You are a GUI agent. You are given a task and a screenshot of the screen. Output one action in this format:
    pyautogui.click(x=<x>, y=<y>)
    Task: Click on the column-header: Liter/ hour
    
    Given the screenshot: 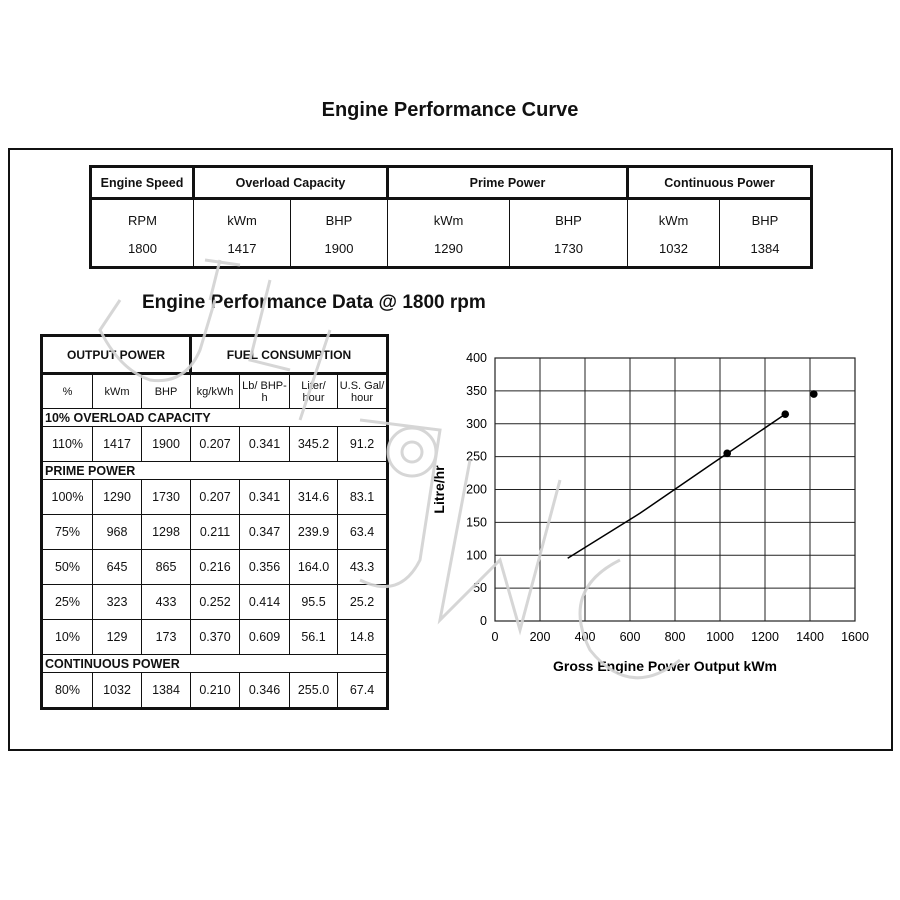 What is the action you would take?
    pyautogui.click(x=313, y=391)
    